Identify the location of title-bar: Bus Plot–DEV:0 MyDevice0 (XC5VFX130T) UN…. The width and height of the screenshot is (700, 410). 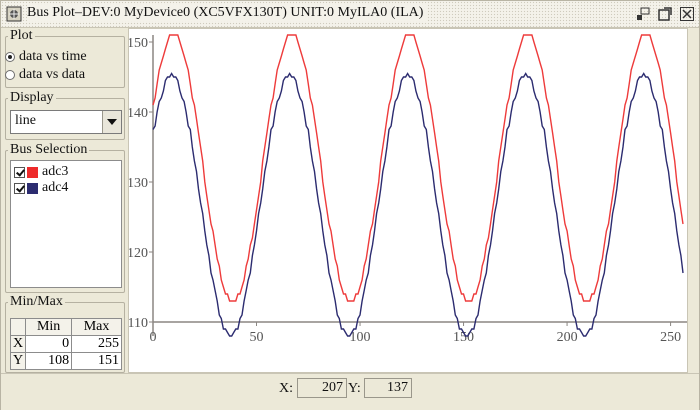
(350, 14).